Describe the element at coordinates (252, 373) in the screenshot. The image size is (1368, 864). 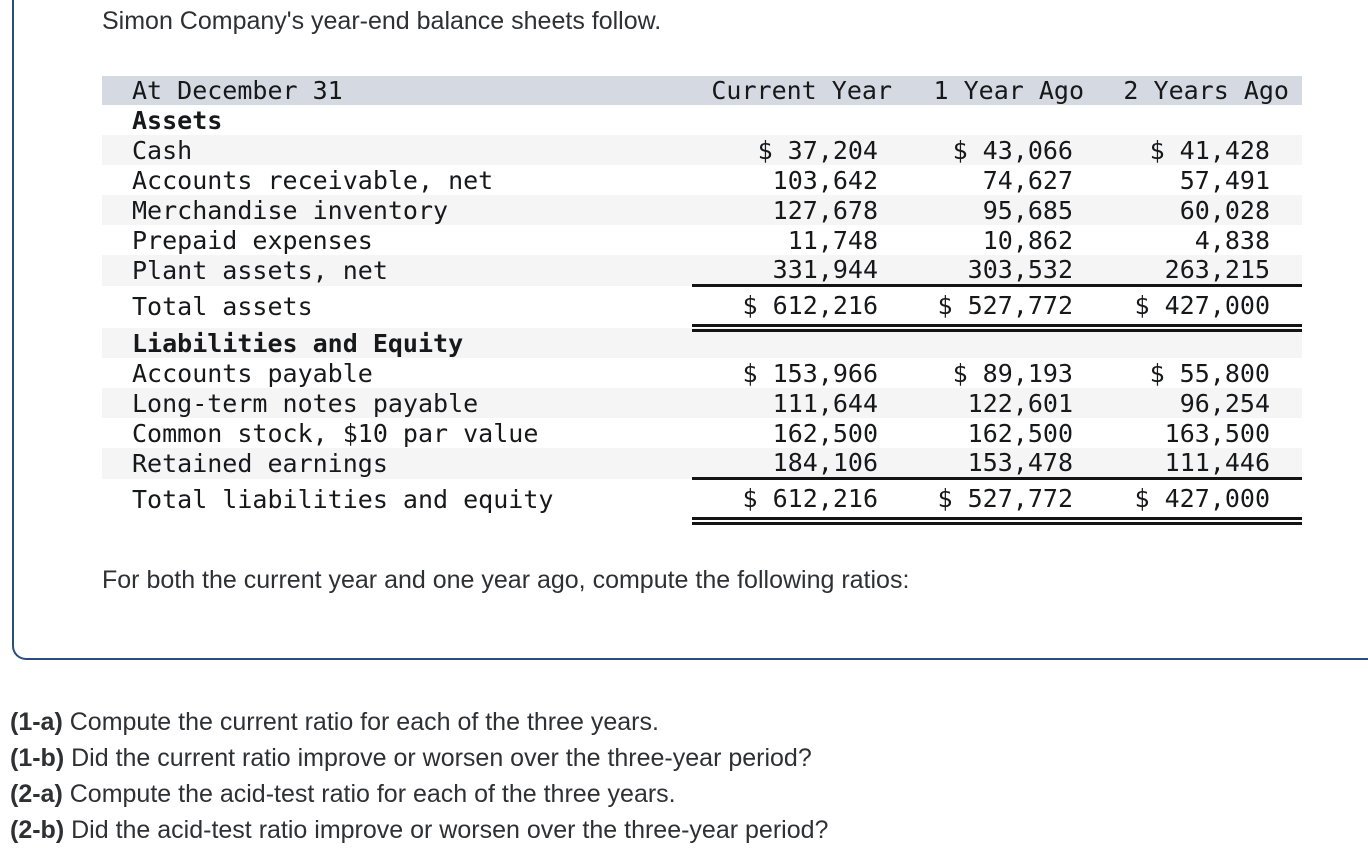
I see `row-label: Accounts payable` at that location.